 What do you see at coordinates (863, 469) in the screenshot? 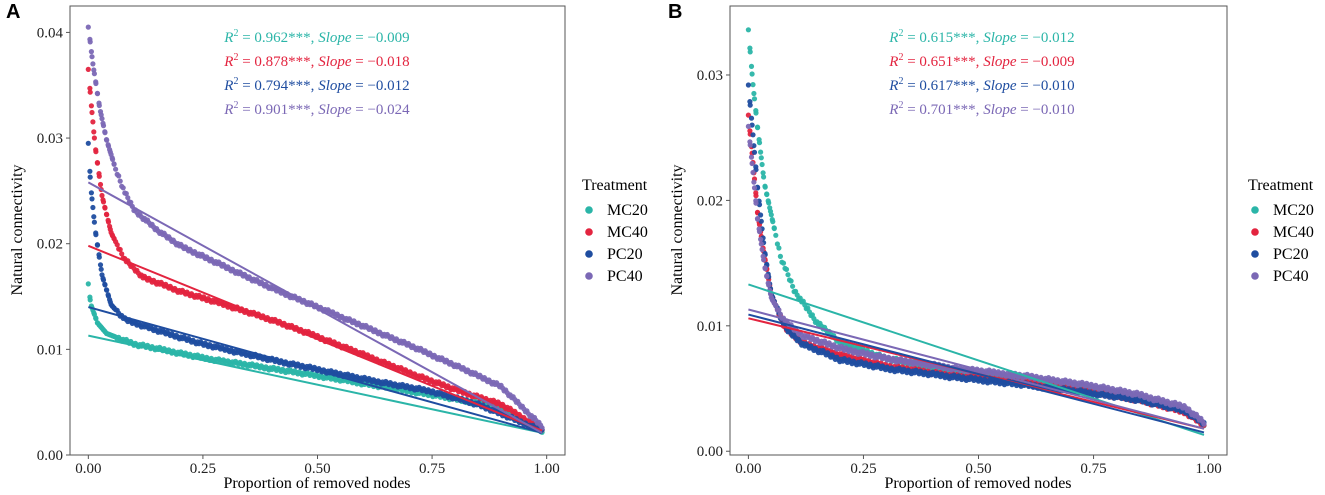
I see `panel-b-x-tick-label: 0.25` at bounding box center [863, 469].